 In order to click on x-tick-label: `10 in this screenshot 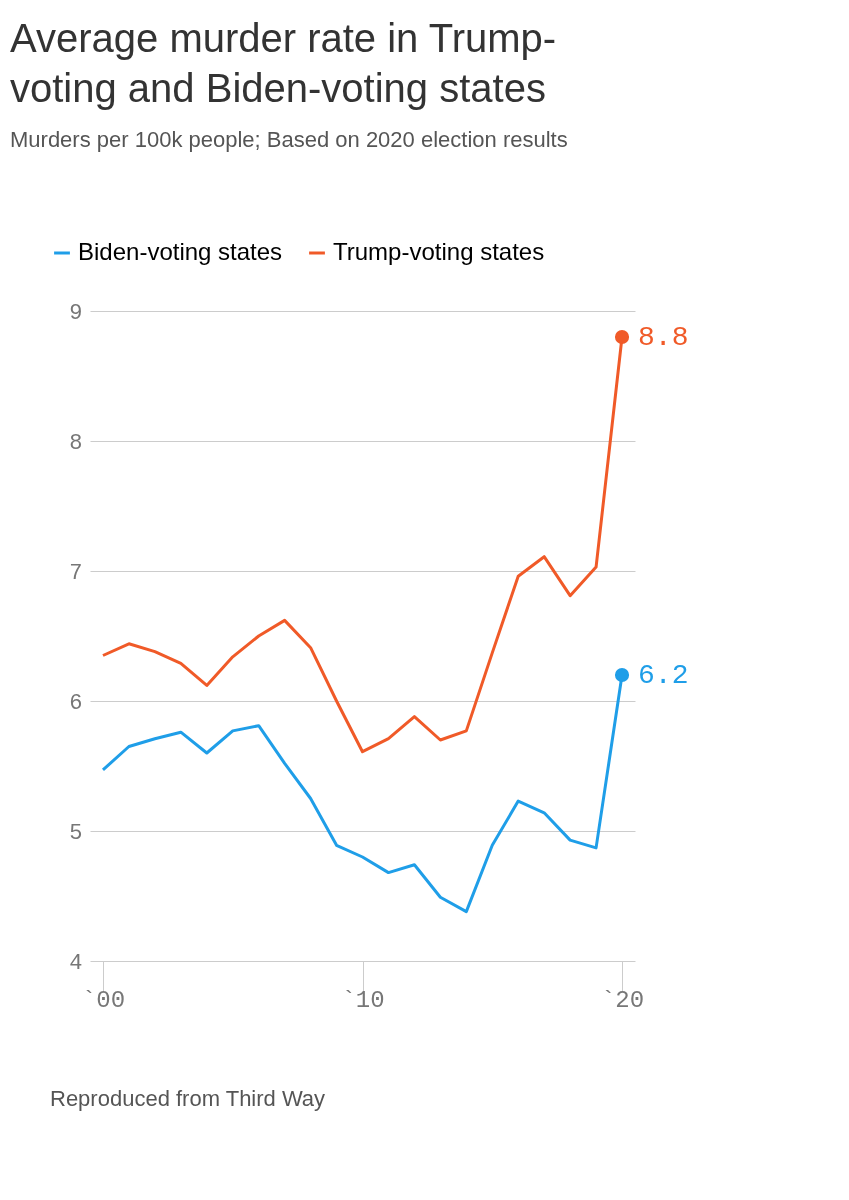, I will do `click(363, 1000)`.